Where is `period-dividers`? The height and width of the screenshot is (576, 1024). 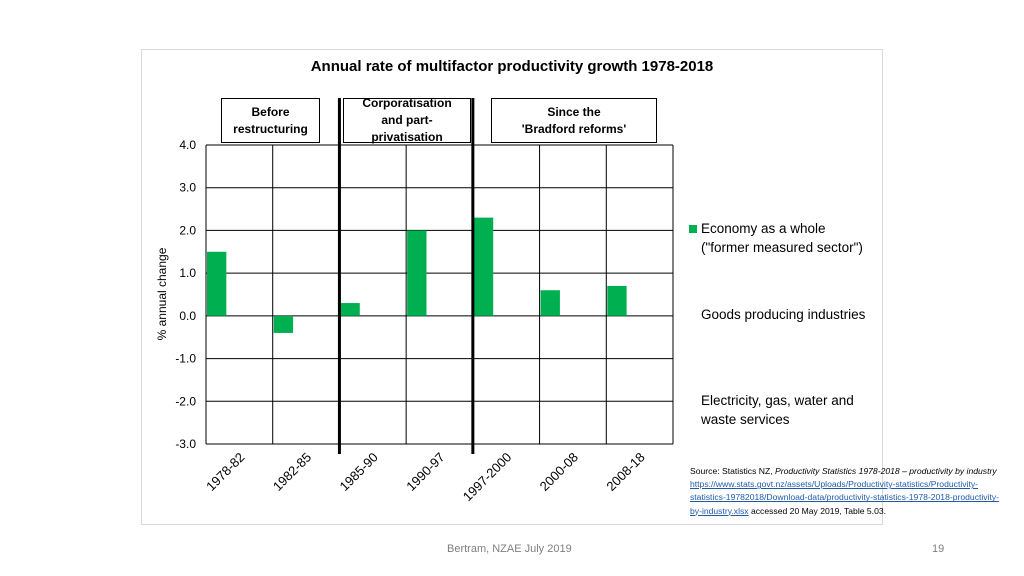 period-dividers is located at coordinates (406, 276).